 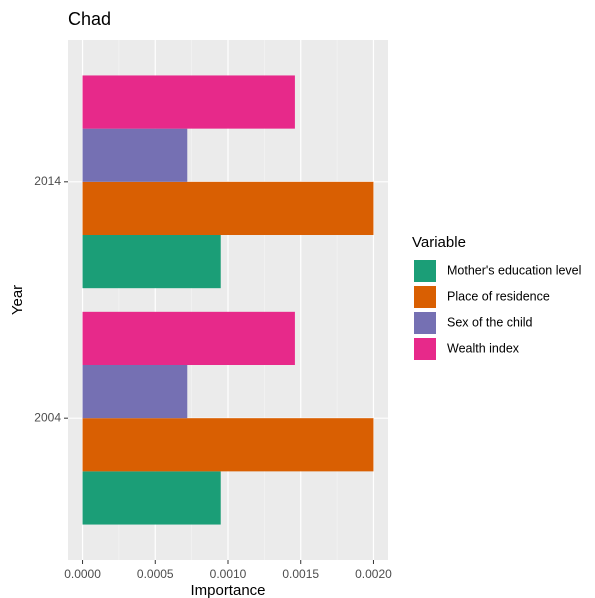 I want to click on y-axis-label: Year, so click(x=17, y=300).